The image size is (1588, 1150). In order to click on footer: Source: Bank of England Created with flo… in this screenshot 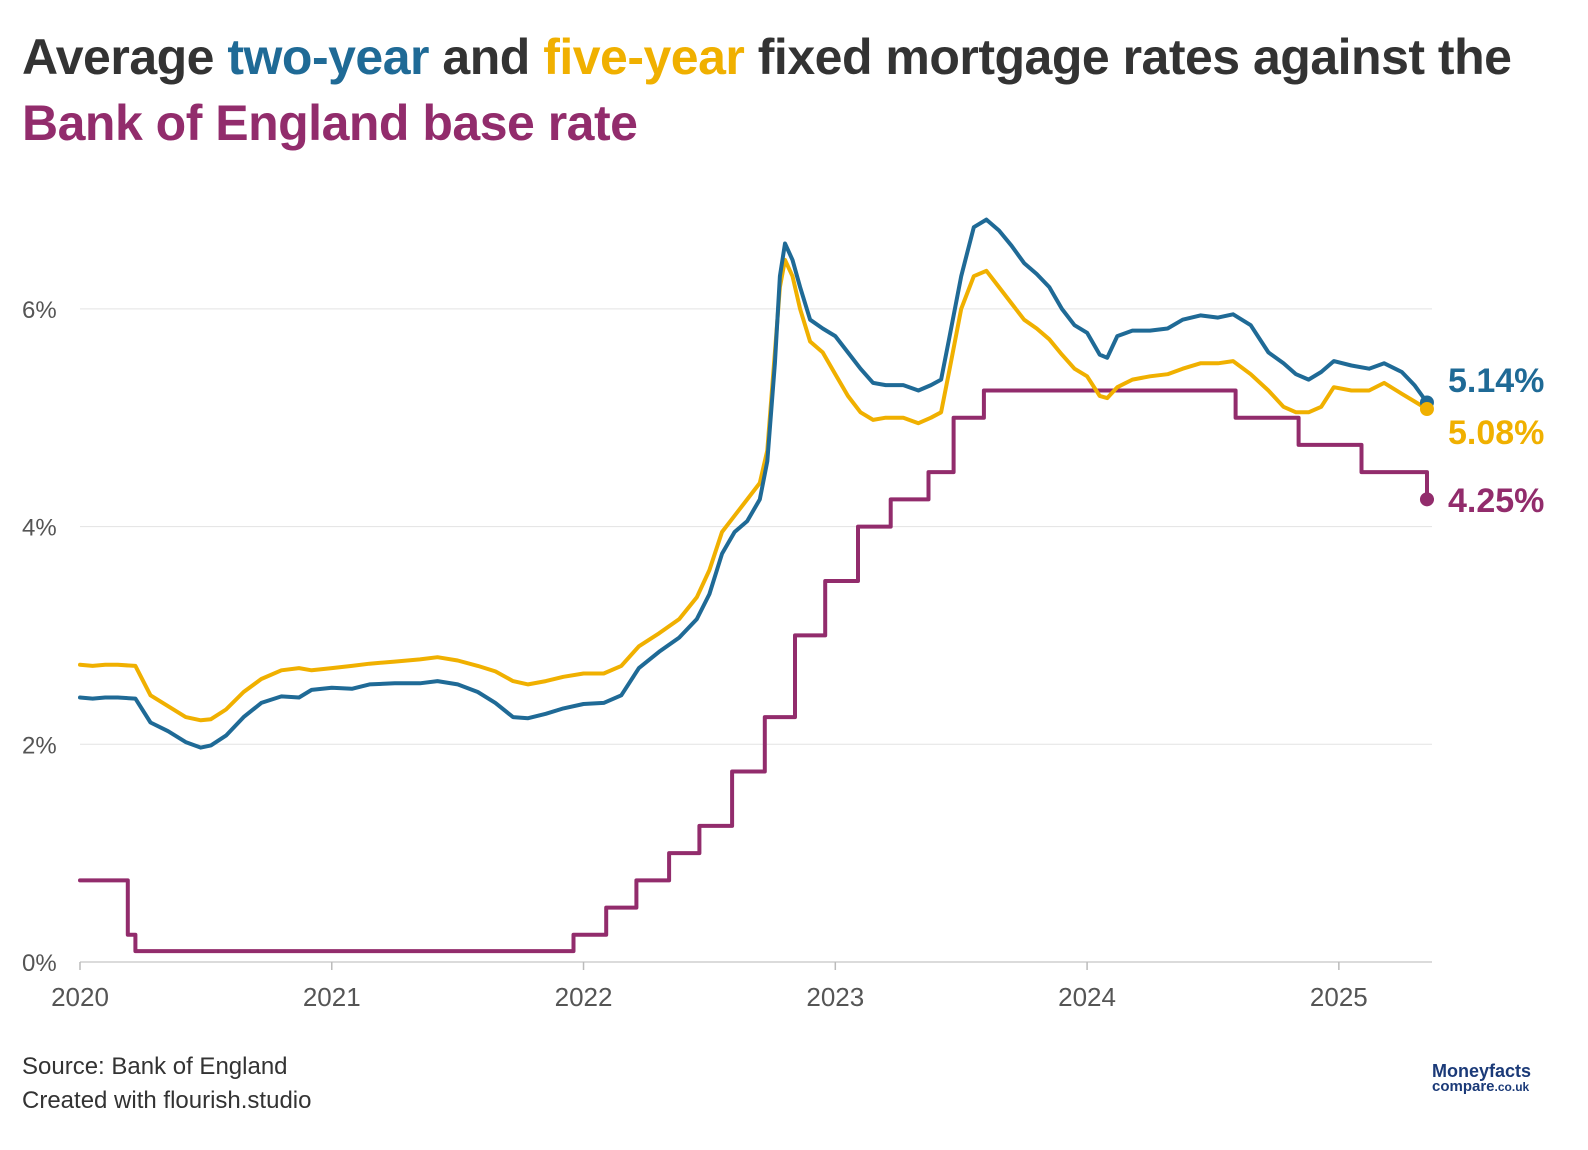, I will do `click(166, 1084)`.